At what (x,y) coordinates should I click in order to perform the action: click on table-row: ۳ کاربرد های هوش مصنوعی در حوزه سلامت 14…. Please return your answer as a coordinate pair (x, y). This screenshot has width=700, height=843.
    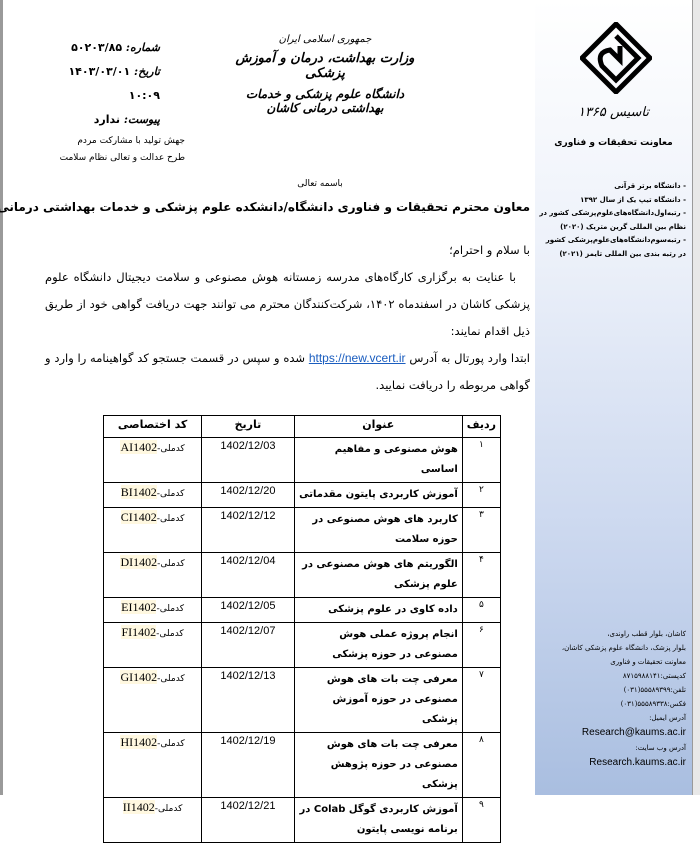
    Looking at the image, I should click on (302, 530).